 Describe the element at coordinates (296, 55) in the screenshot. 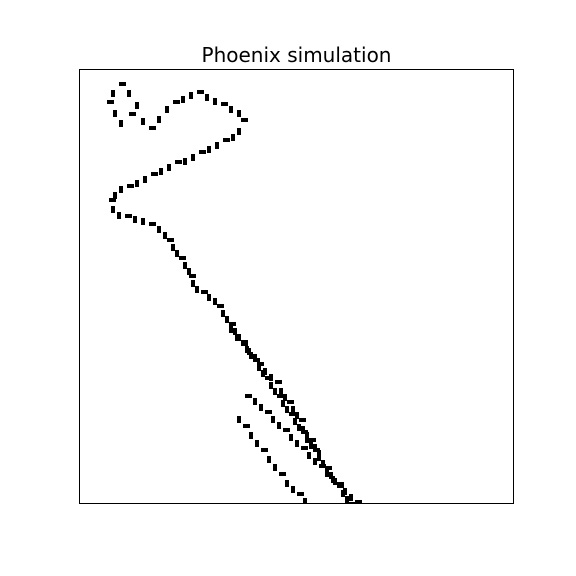

I see `plot-title: Phoenix simulation` at that location.